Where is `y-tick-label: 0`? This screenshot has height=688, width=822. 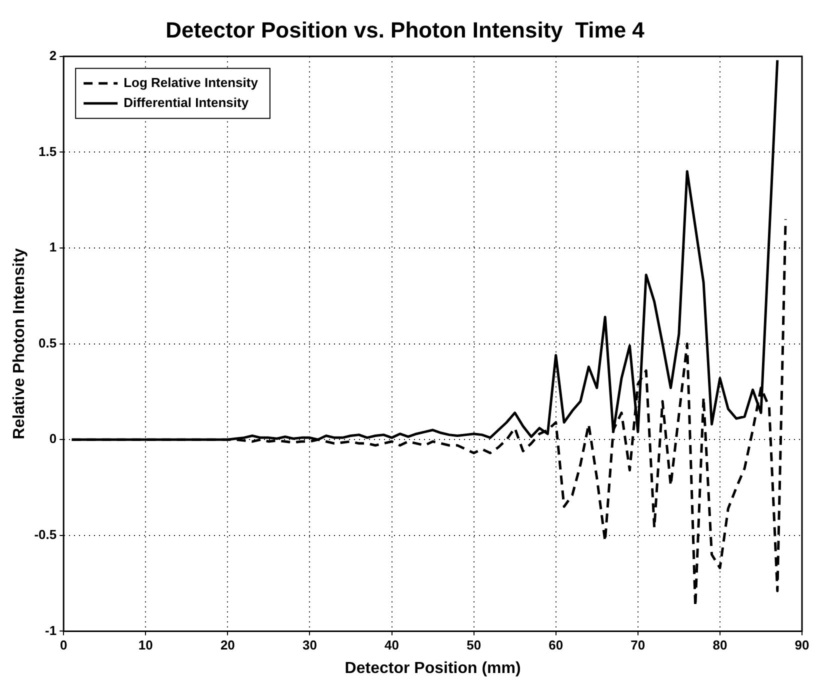 y-tick-label: 0 is located at coordinates (53, 438).